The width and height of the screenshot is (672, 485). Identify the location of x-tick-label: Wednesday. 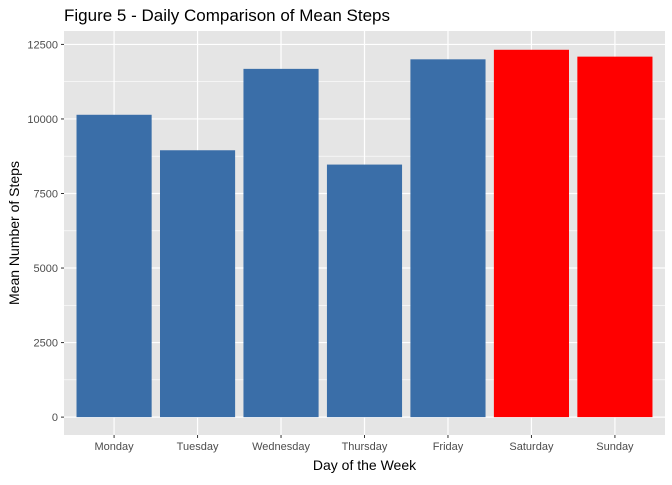
(281, 447).